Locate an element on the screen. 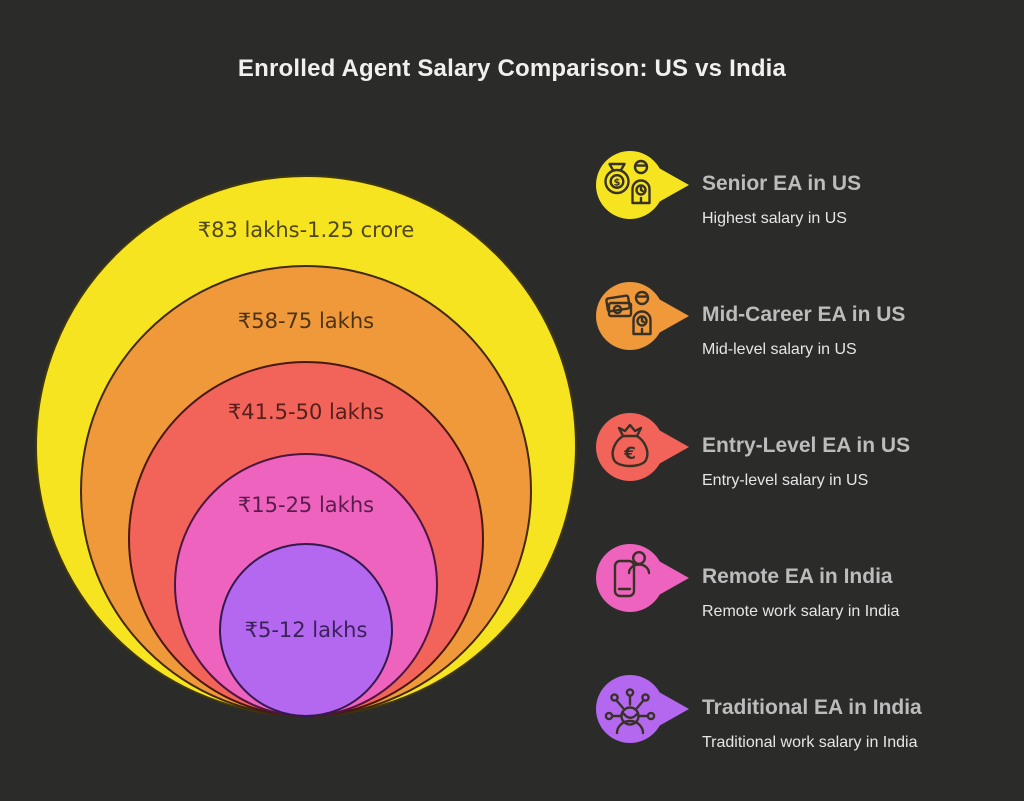 The image size is (1024, 801). legend-item-senior-ea-us: $ Senior EA in US Highest salary in US is located at coordinates (808, 187).